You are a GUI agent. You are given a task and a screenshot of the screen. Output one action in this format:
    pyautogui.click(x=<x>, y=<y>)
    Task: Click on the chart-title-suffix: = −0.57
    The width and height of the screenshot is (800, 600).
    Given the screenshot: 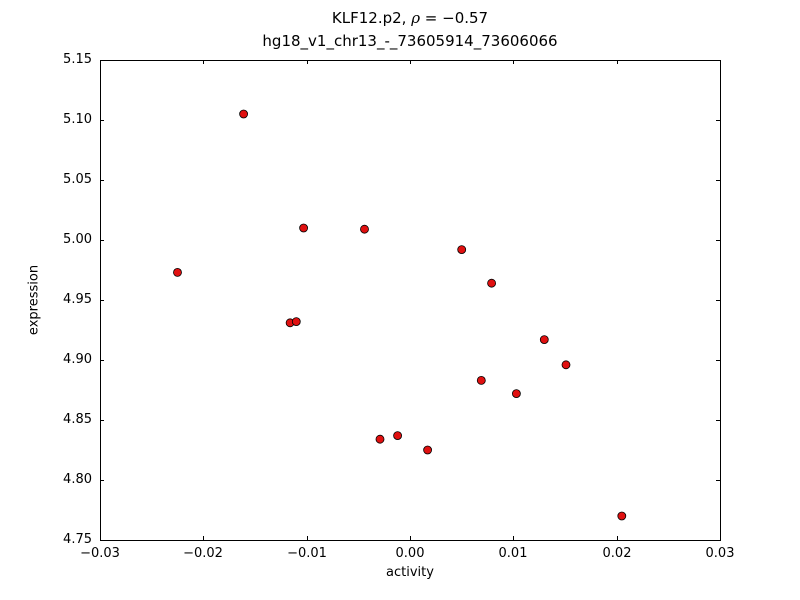 What is the action you would take?
    pyautogui.click(x=454, y=18)
    